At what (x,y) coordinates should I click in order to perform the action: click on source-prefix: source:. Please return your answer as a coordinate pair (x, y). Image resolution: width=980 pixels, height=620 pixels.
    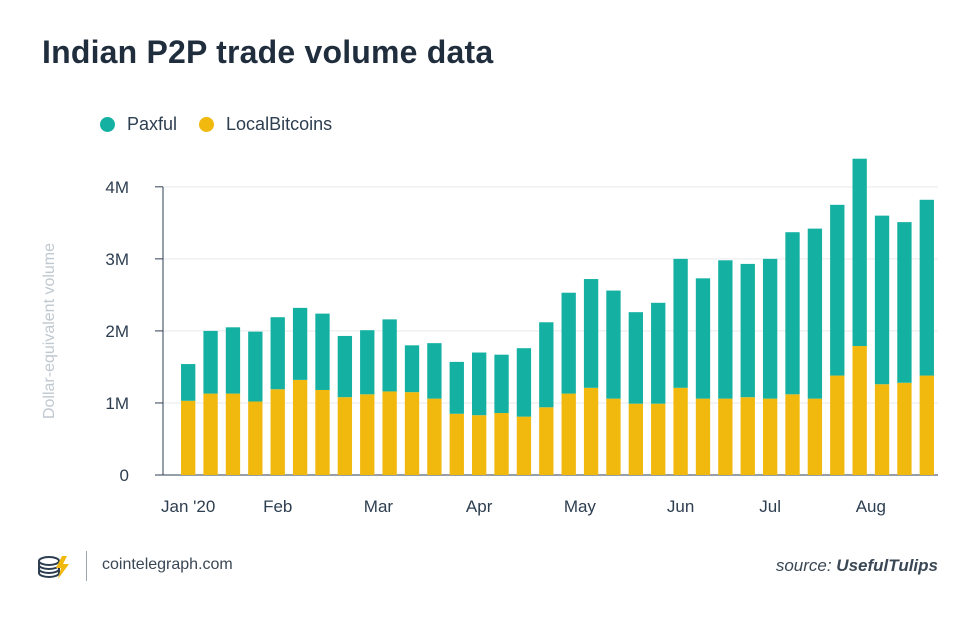
    Looking at the image, I should click on (803, 565).